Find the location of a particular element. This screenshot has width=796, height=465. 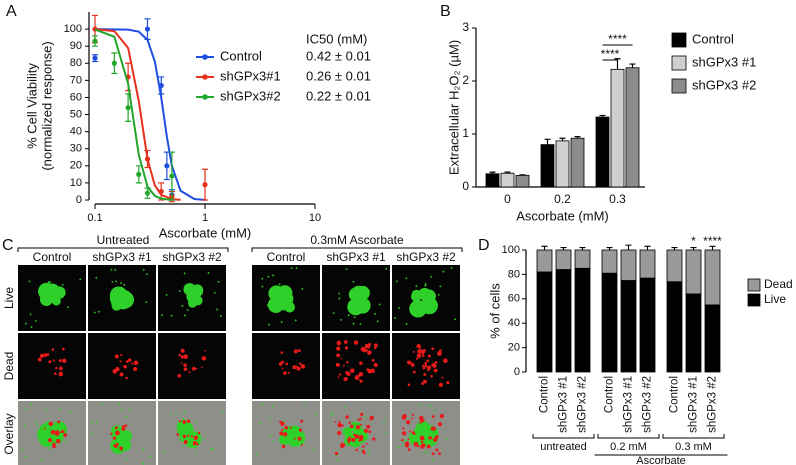

x-tick-label: Control is located at coordinates (675, 394).